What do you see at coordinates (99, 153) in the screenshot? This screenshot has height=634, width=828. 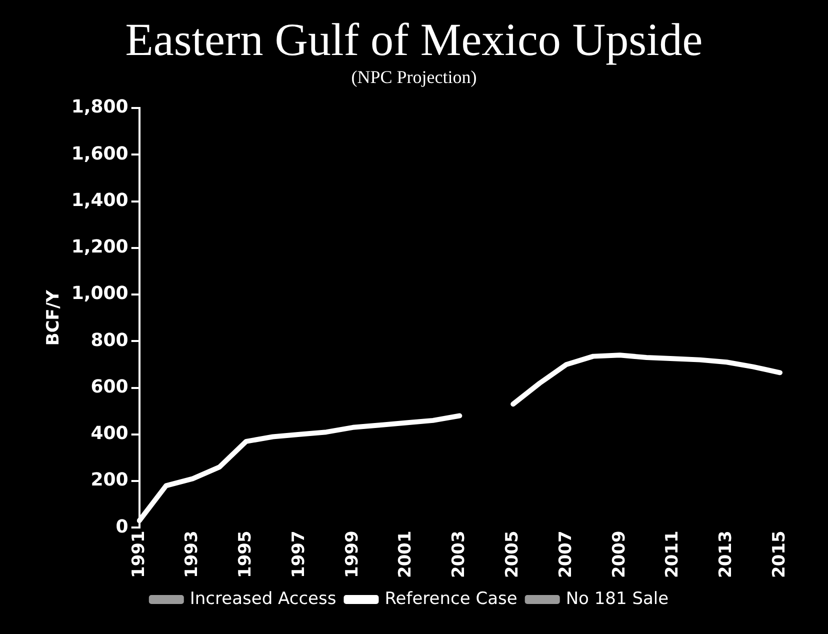 I see `y-tick-label: 1,600` at bounding box center [99, 153].